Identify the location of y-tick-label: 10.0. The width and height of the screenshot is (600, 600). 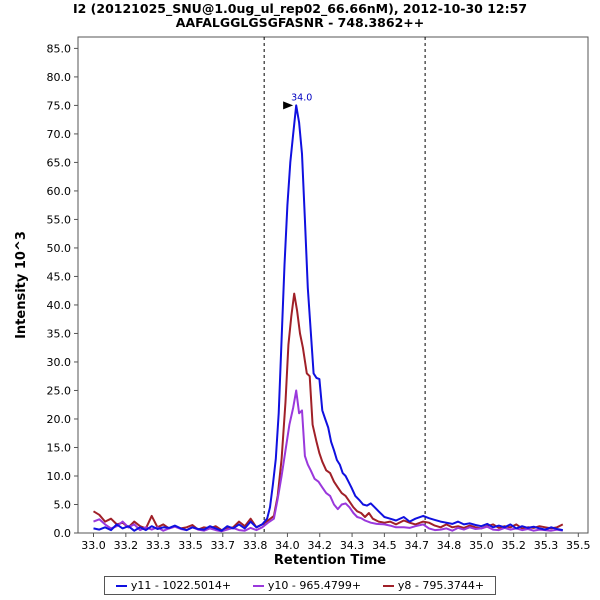
(59, 476).